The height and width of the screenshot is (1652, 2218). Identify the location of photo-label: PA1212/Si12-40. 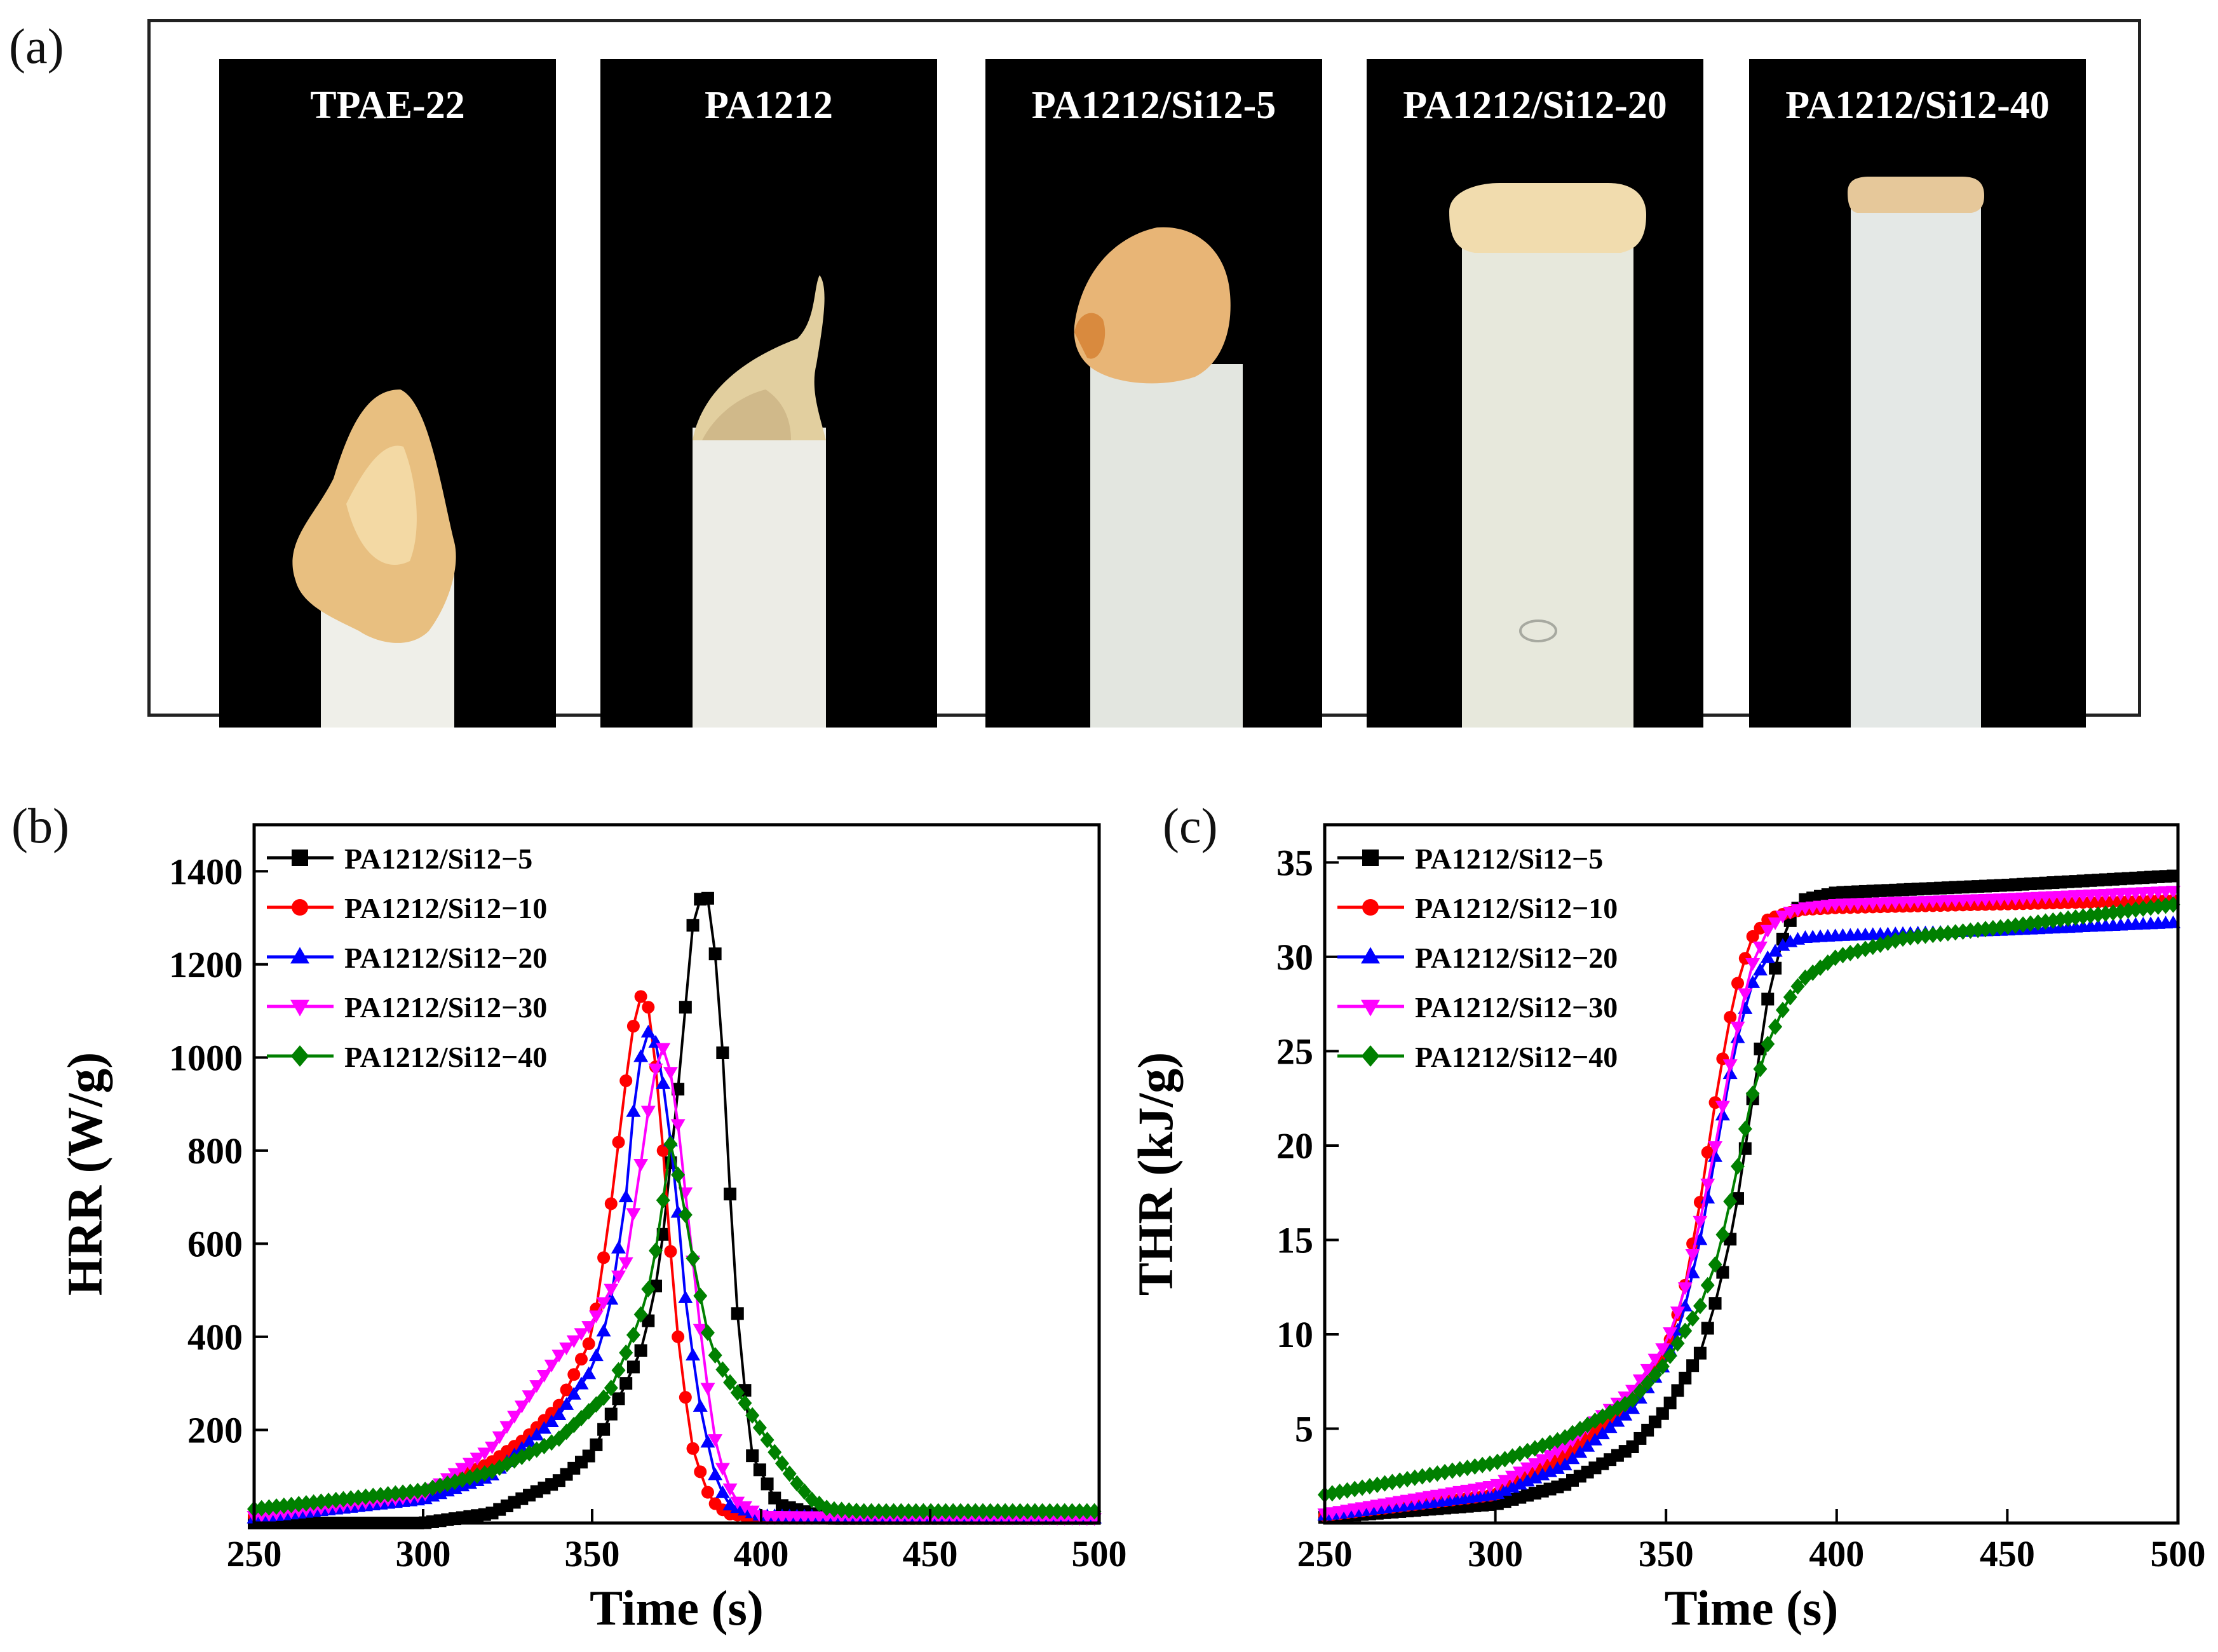
(1917, 106).